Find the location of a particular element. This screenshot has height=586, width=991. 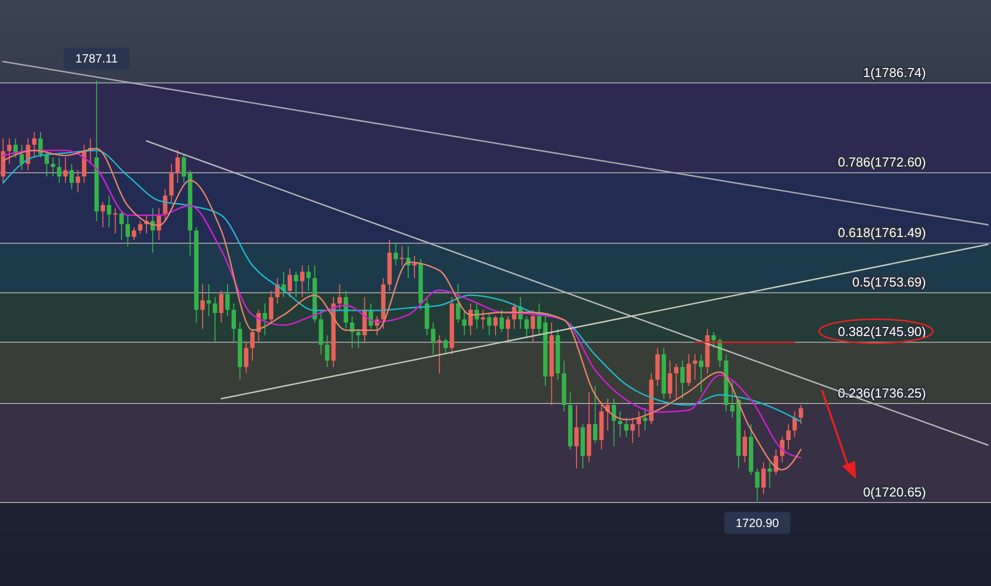

annotation: 1787.11 is located at coordinates (96, 59).